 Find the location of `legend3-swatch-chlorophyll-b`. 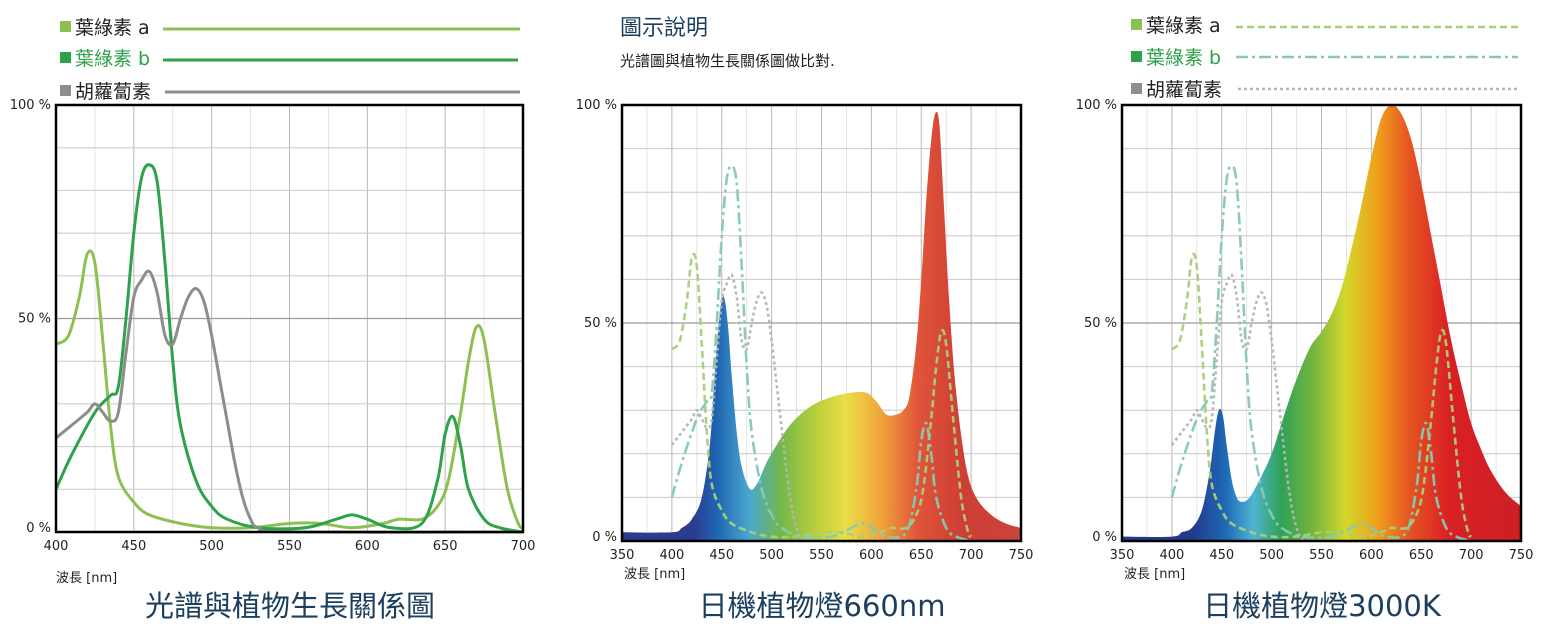

legend3-swatch-chlorophyll-b is located at coordinates (1136, 56).